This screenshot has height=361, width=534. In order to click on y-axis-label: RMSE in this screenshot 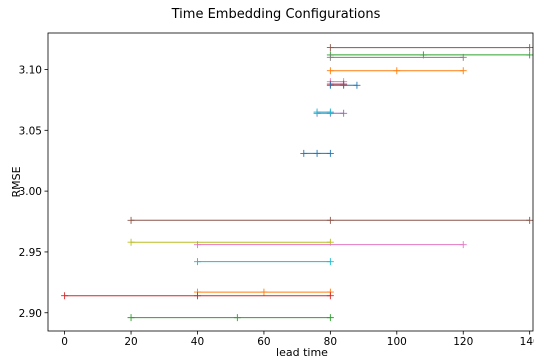, I will do `click(16, 181)`.